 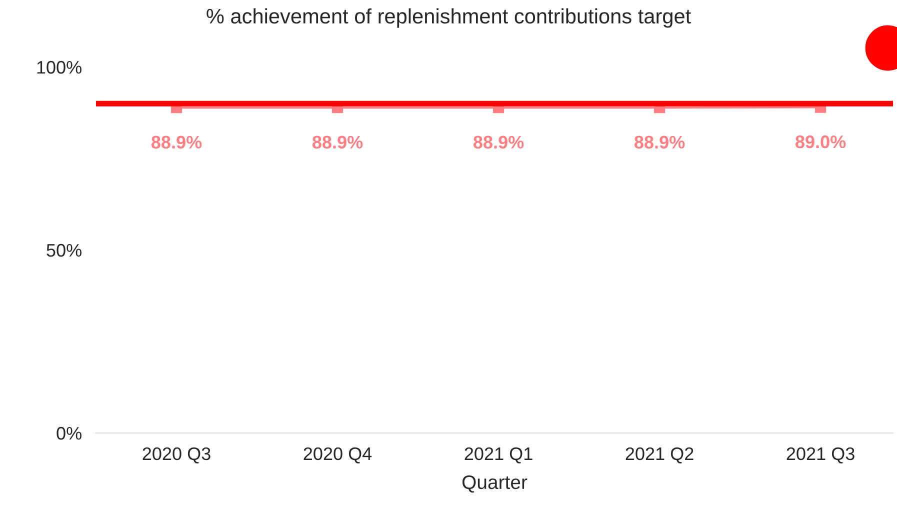 I want to click on data-label: 89.0%, so click(x=821, y=141).